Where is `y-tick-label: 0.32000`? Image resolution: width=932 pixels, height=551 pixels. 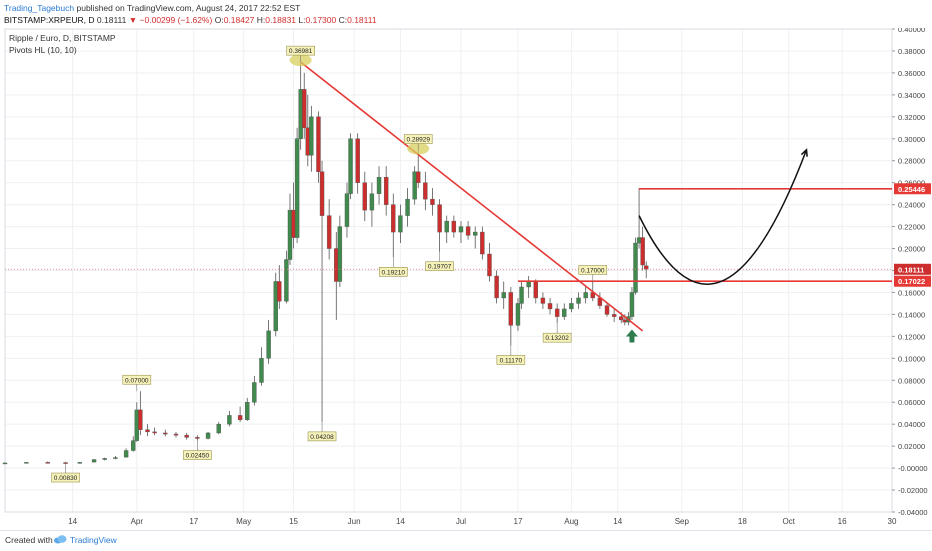
y-tick-label: 0.32000 is located at coordinates (911, 117).